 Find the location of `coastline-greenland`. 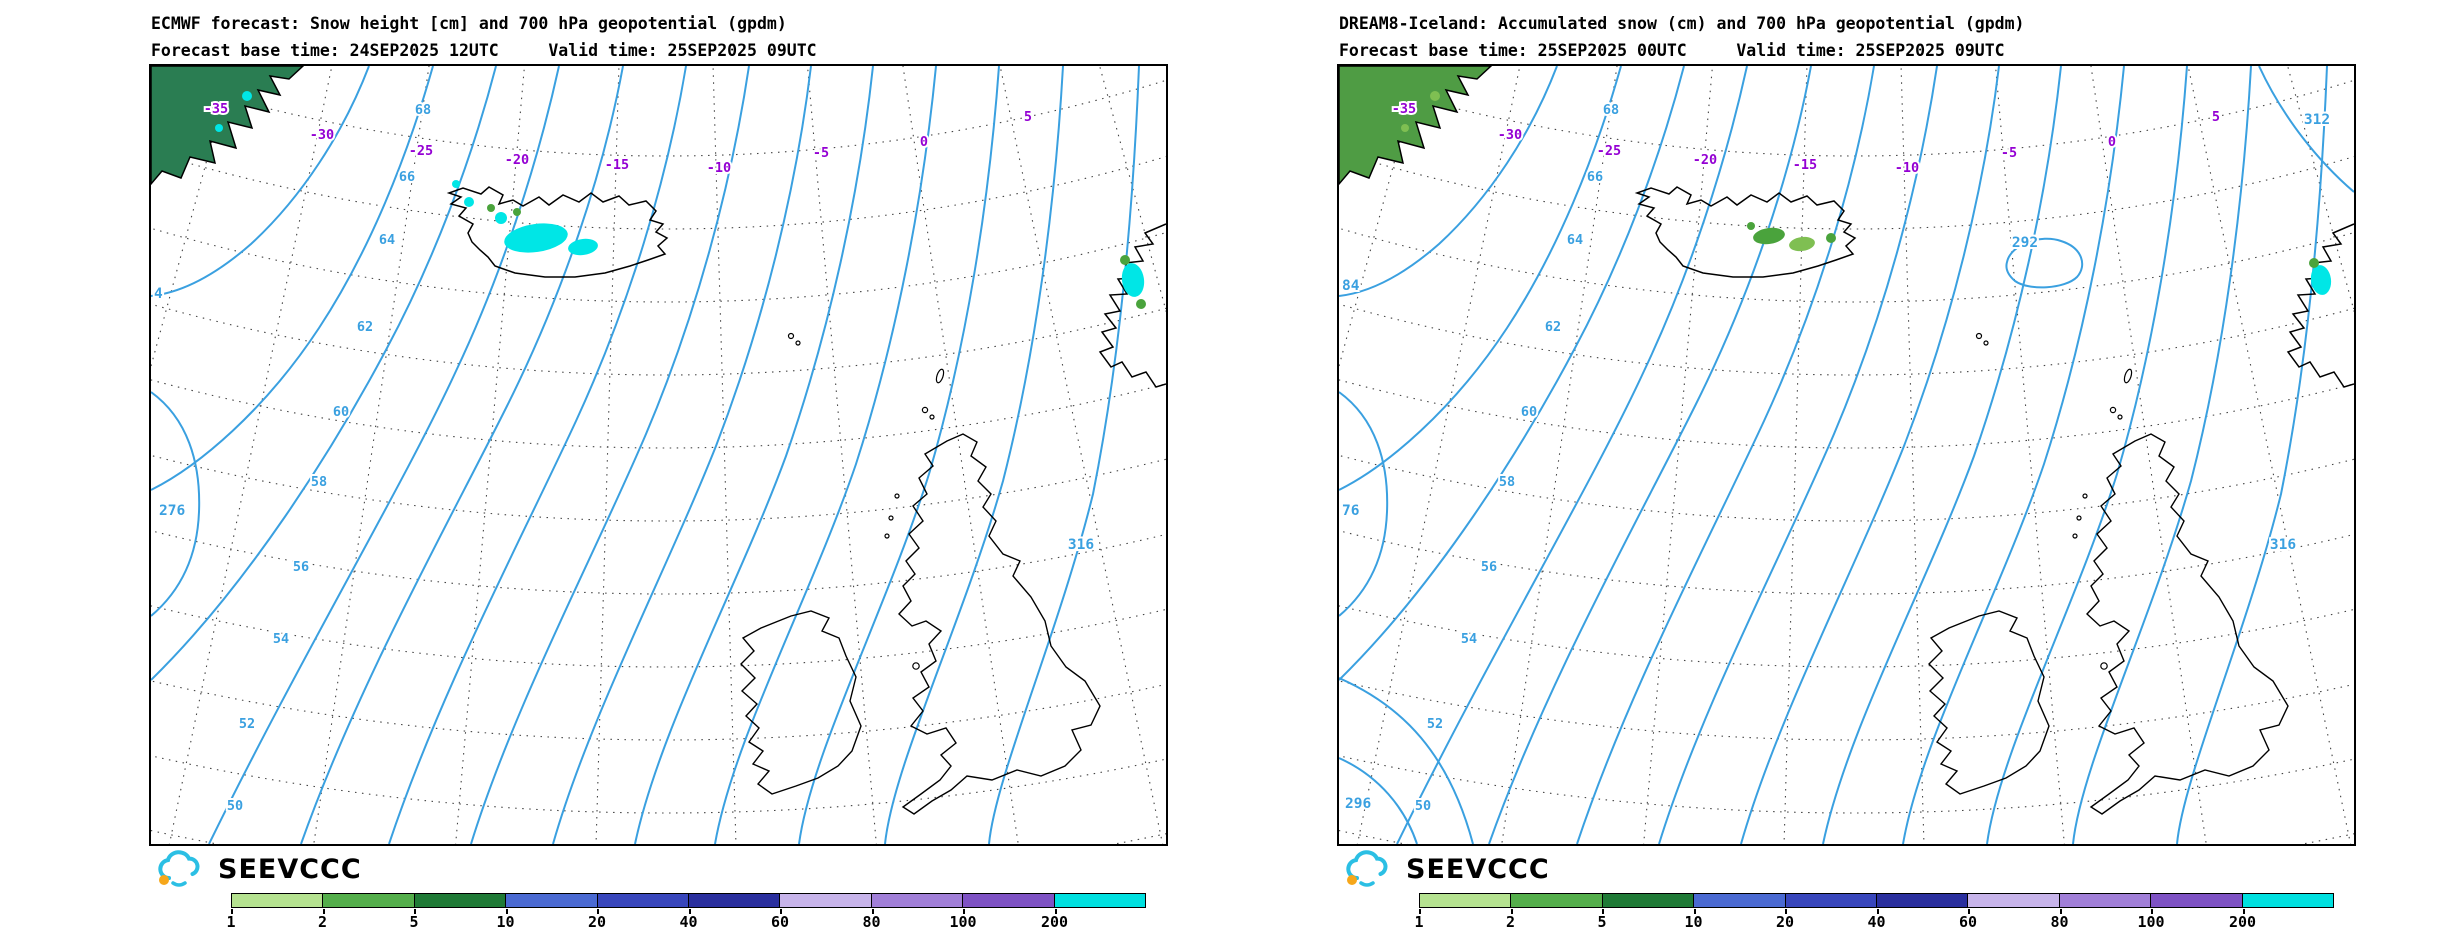

coastline-greenland is located at coordinates (228, 126).